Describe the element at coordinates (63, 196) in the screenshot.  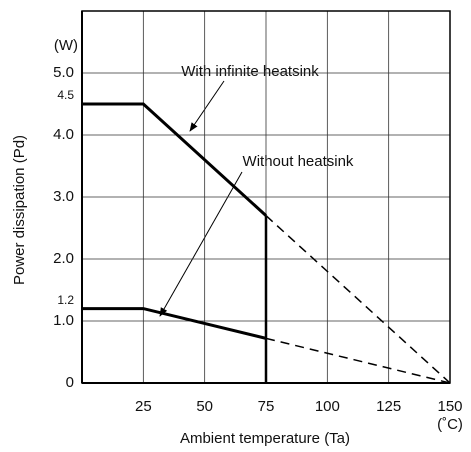
I see `y-tick-label: 3.0` at that location.